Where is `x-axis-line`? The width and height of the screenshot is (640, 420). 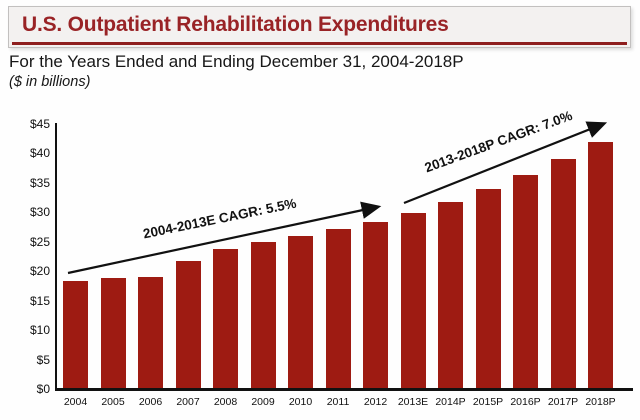 x-axis-line is located at coordinates (344, 389).